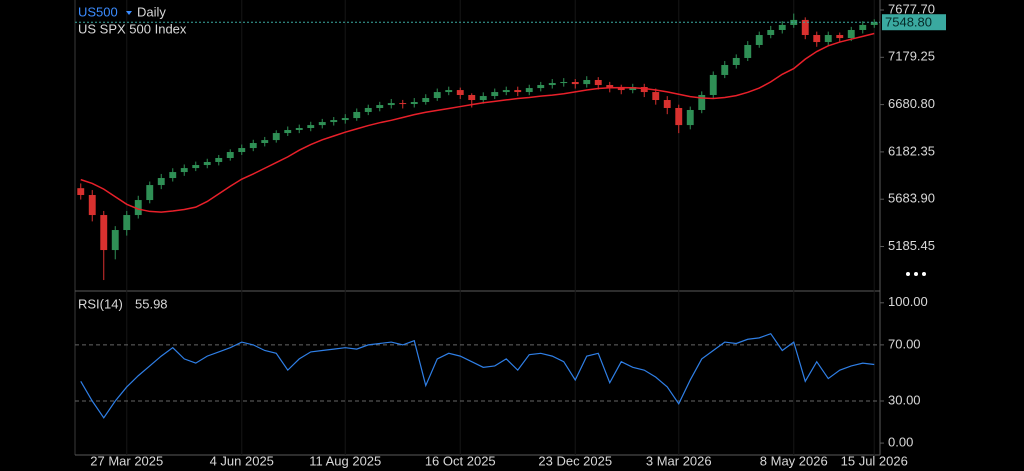 The image size is (1024, 471). I want to click on more-icon, so click(916, 274).